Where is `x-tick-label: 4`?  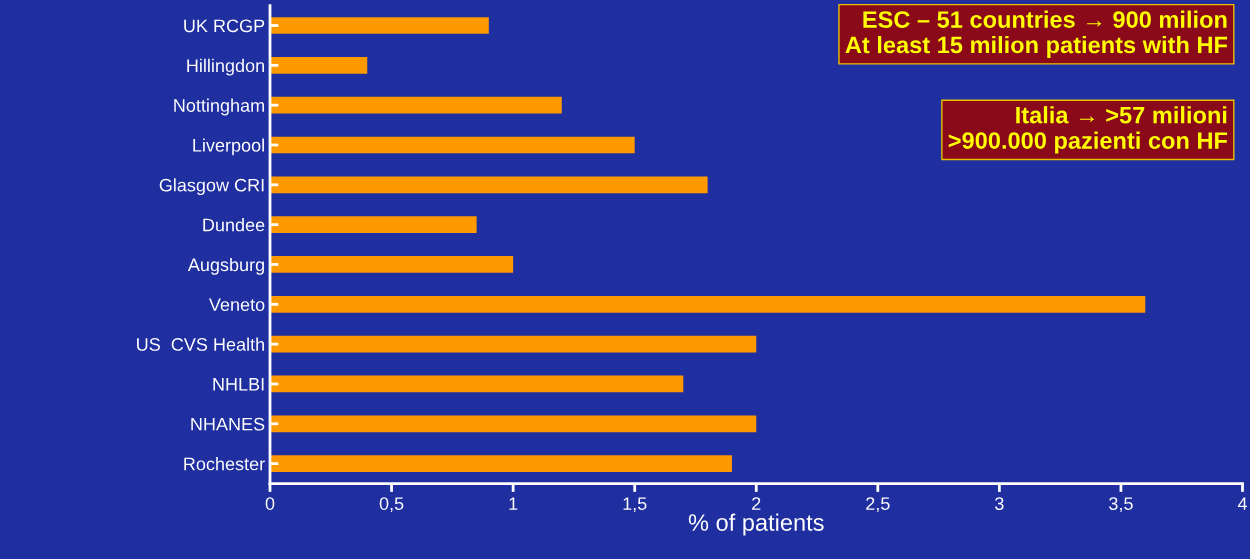
x-tick-label: 4 is located at coordinates (1242, 503).